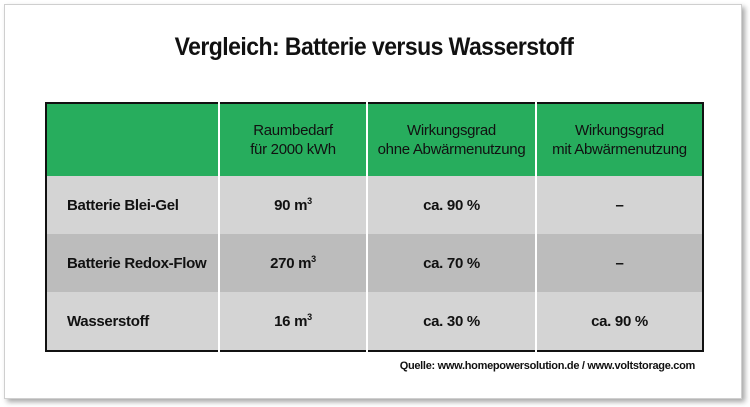 The height and width of the screenshot is (407, 750). I want to click on header-label: ohne Abwärmenutzung, so click(451, 149).